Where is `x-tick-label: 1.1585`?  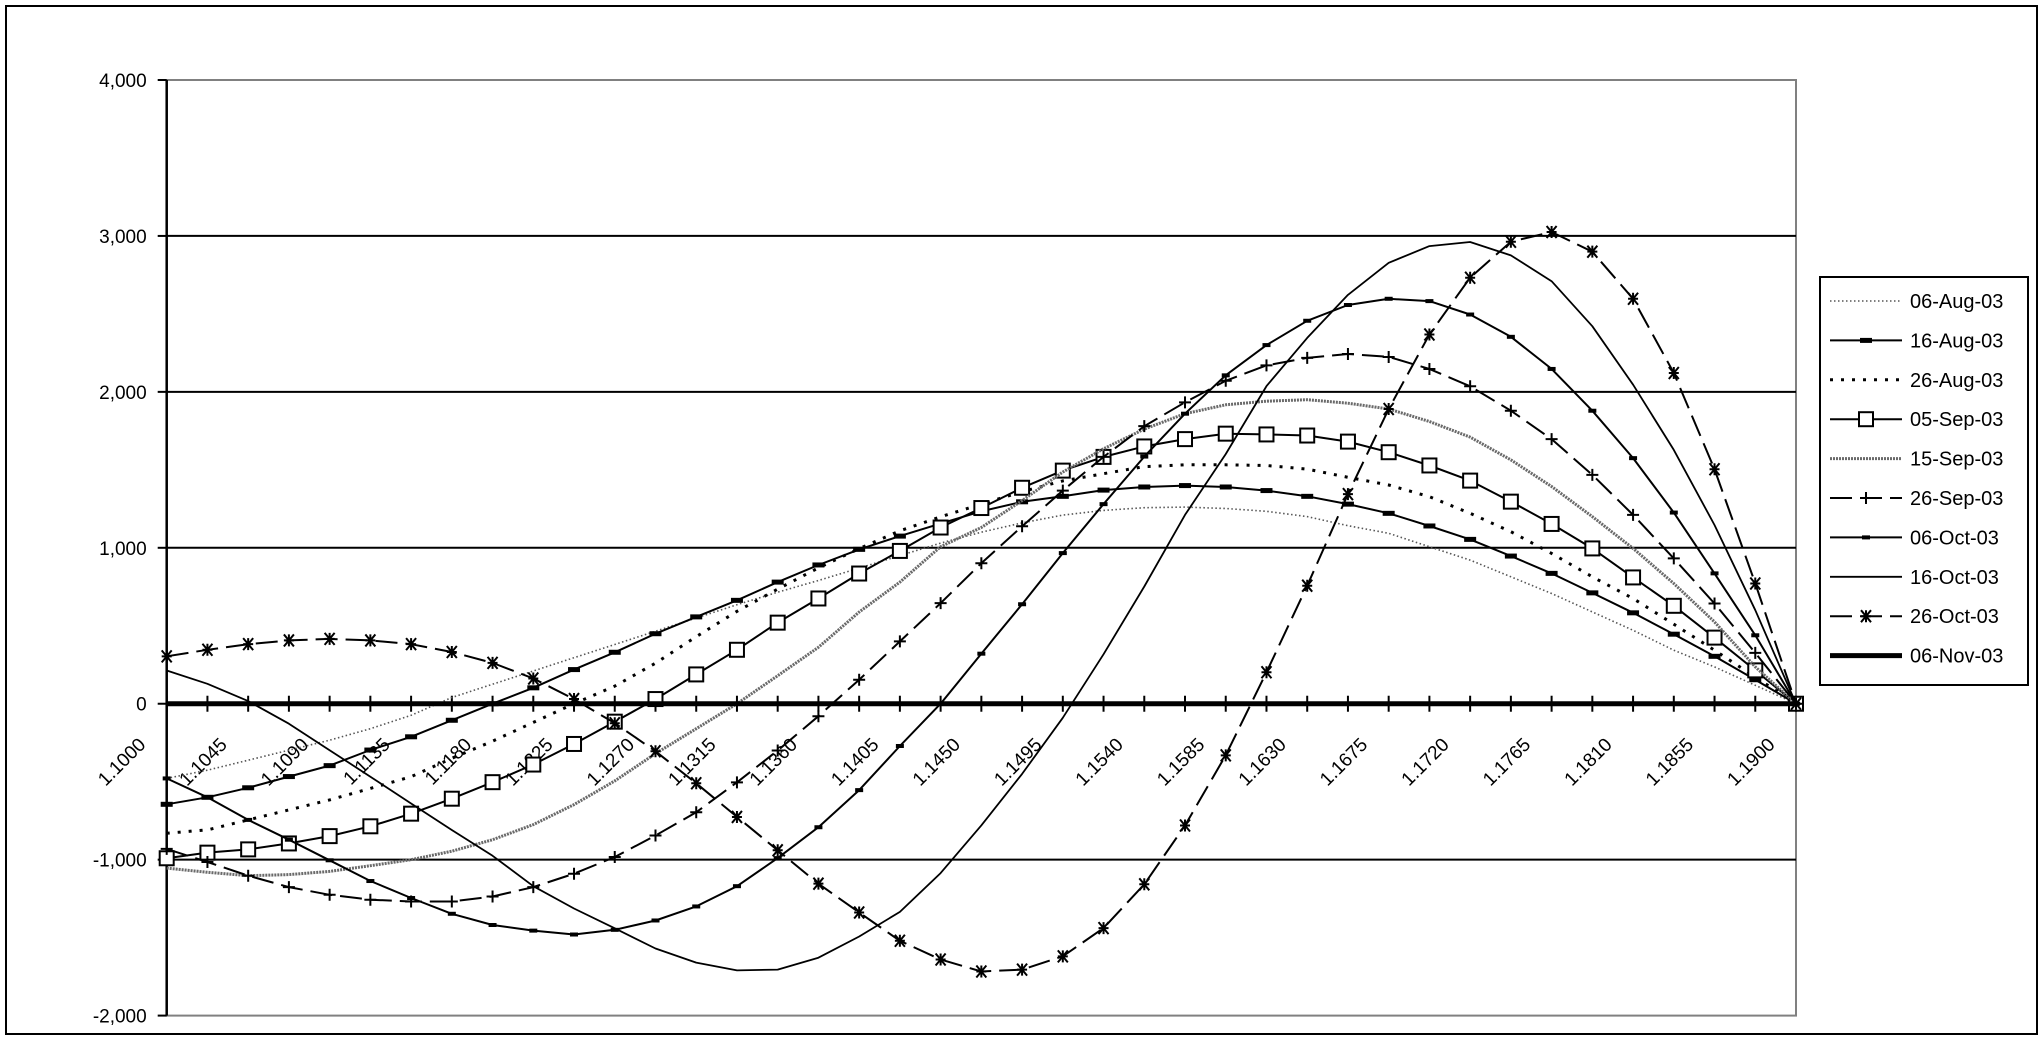 x-tick-label: 1.1585 is located at coordinates (1181, 762).